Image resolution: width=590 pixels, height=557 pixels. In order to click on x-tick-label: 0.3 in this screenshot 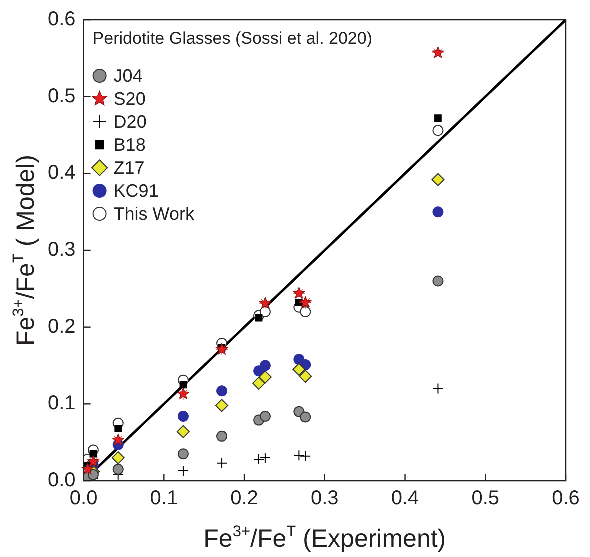, I will do `click(324, 499)`.